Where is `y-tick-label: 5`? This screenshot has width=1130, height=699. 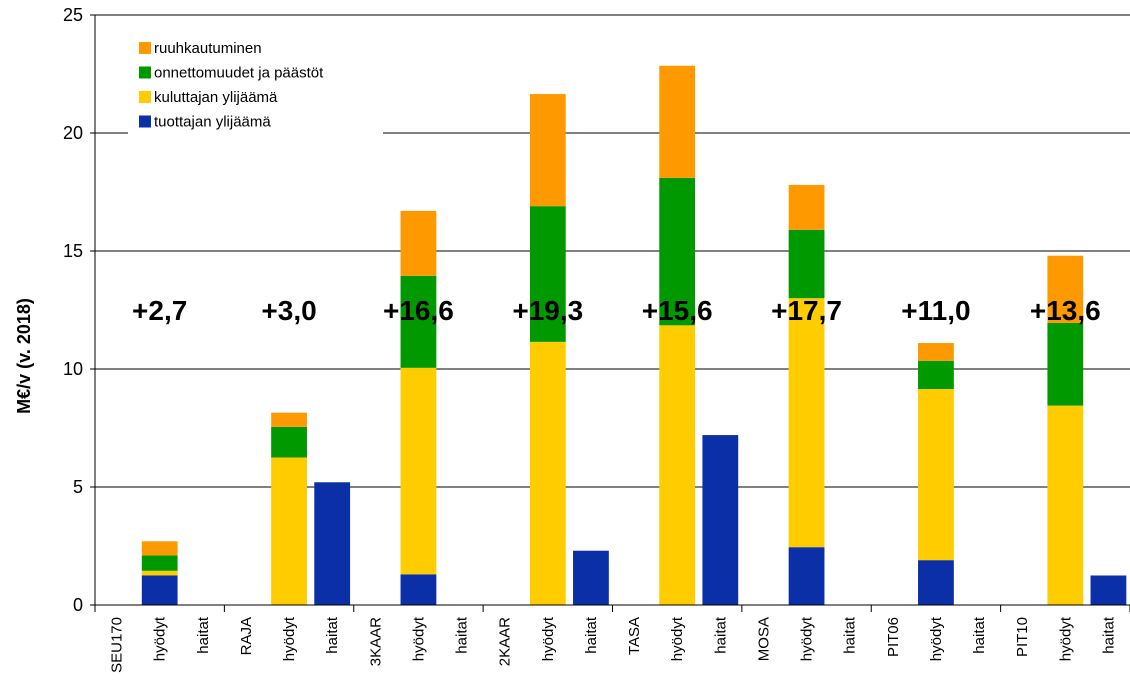
y-tick-label: 5 is located at coordinates (78, 487).